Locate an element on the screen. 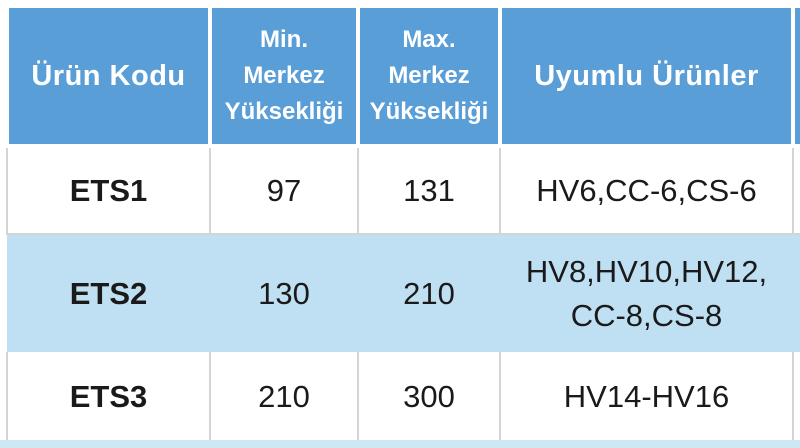 This screenshot has height=448, width=800. cell-compatible-products: HV6,CC-6,CS-6 is located at coordinates (646, 190).